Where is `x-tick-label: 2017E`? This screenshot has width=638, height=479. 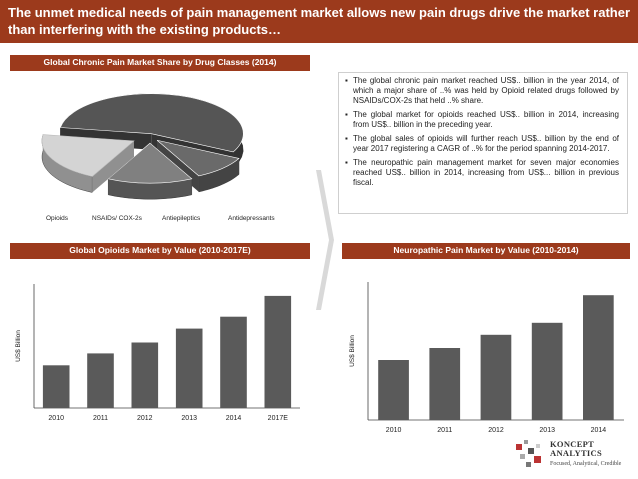 x-tick-label: 2017E is located at coordinates (278, 418).